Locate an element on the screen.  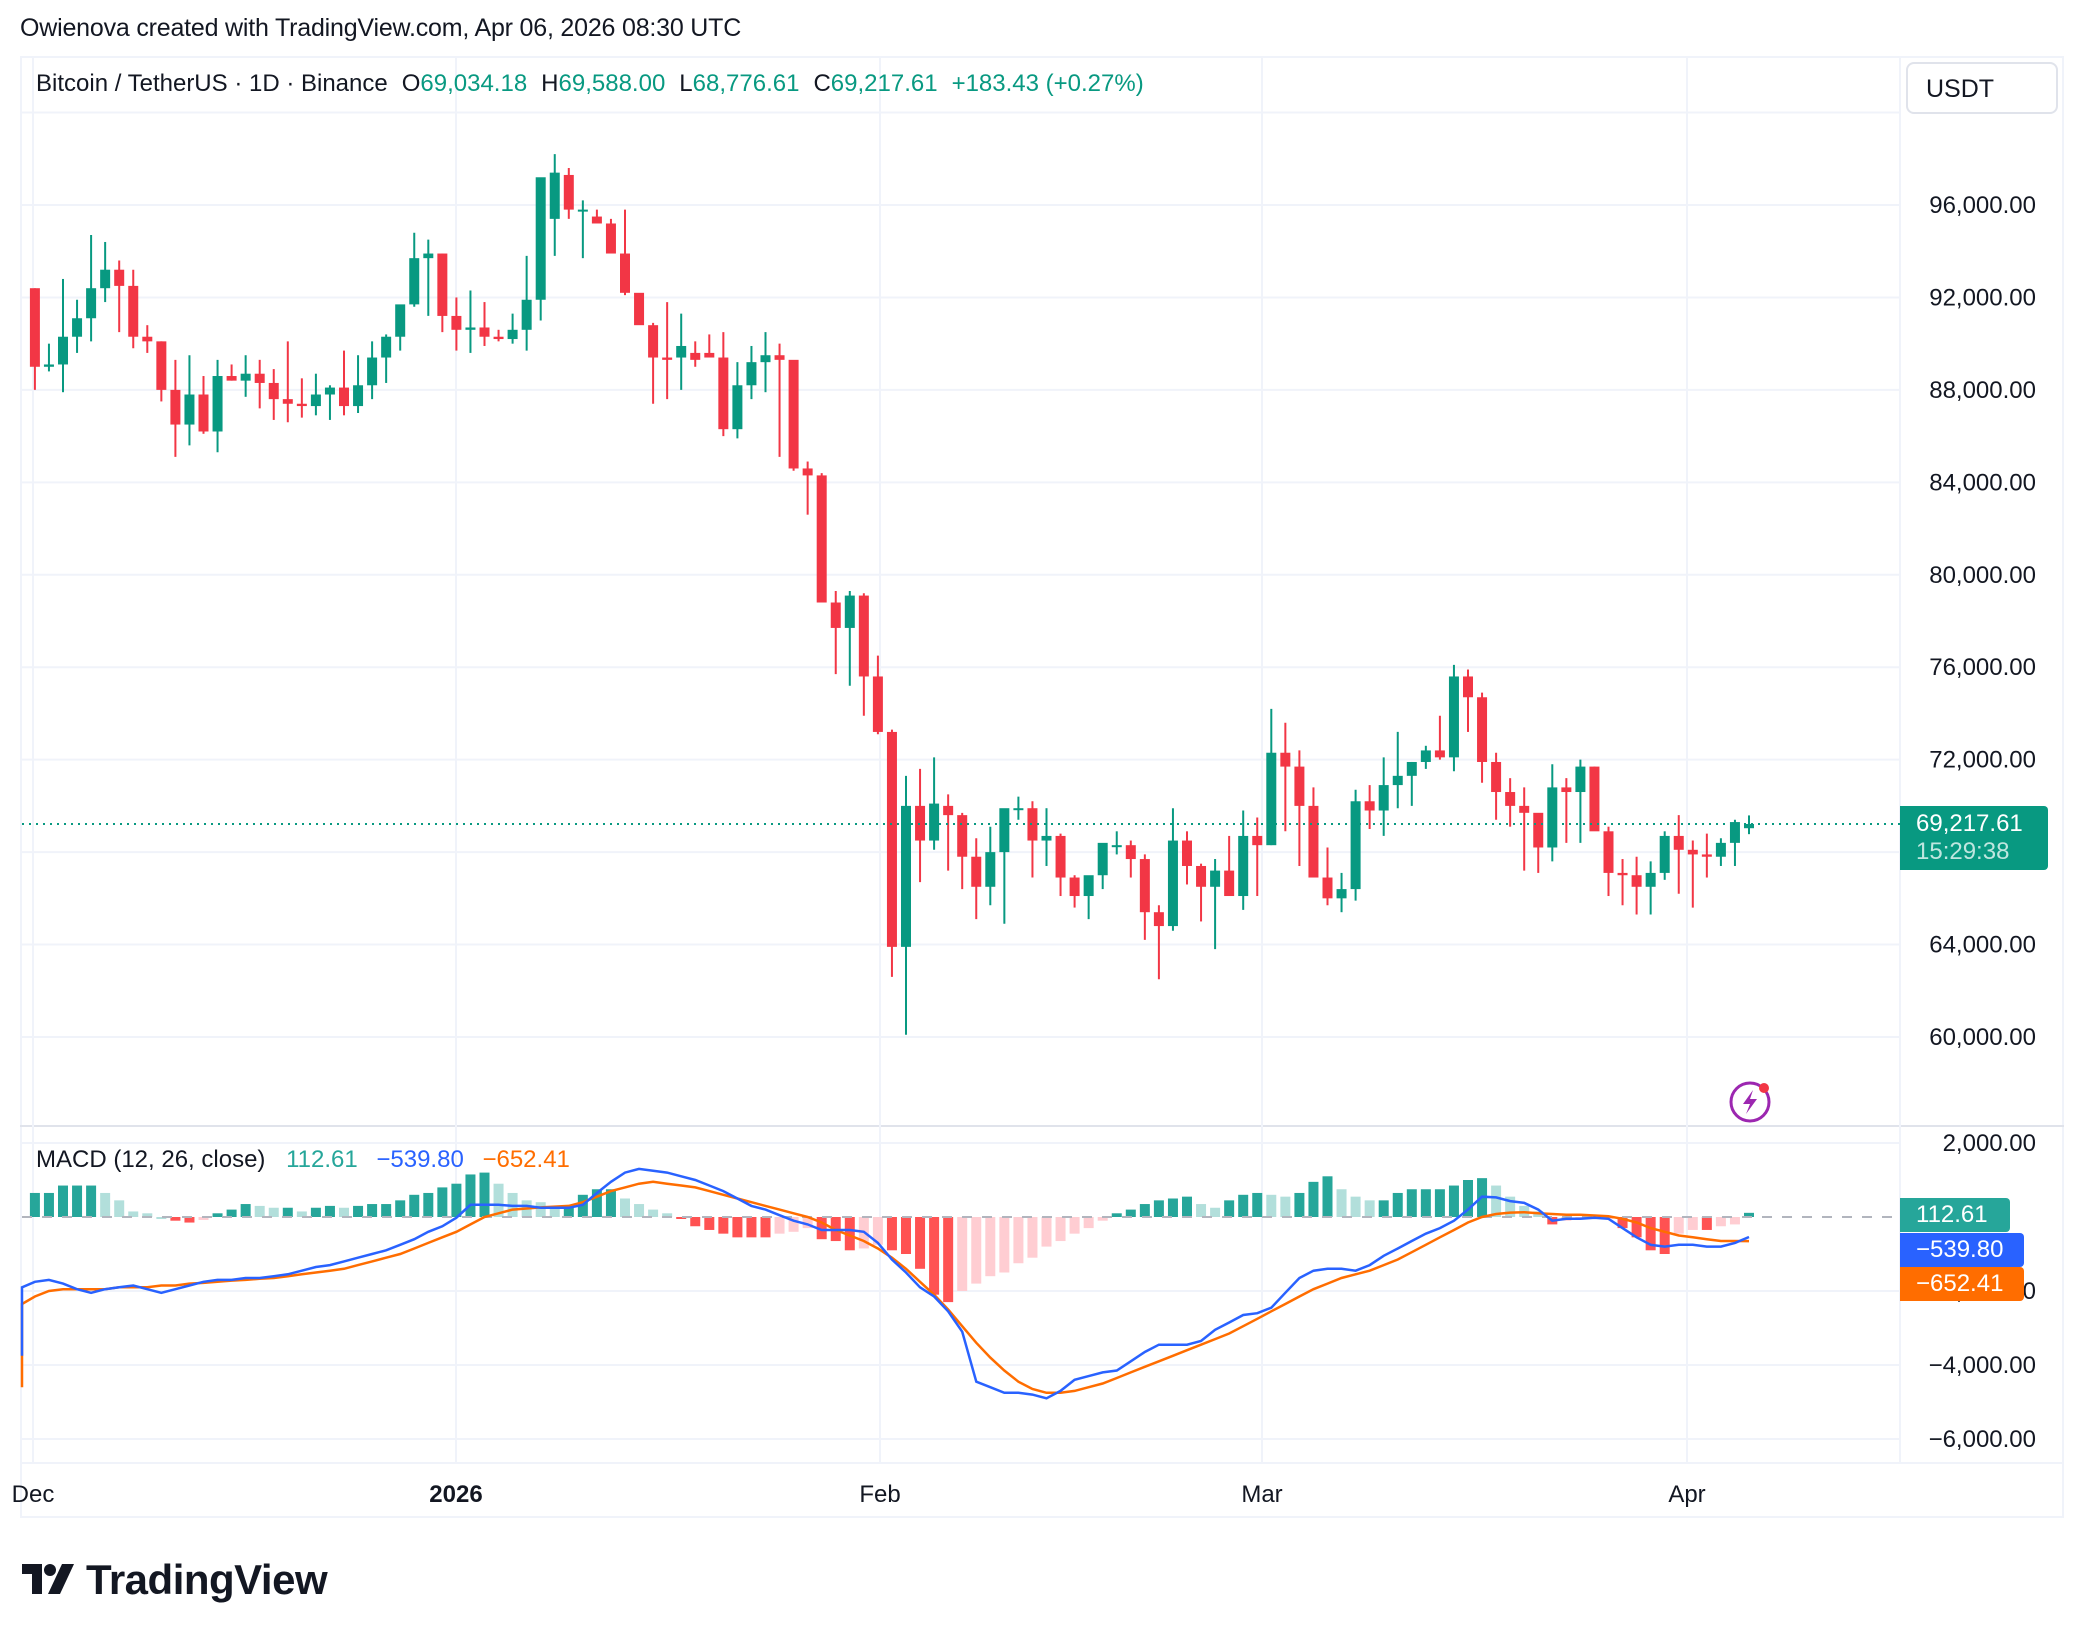
macd-axis-label: −6,000.00 is located at coordinates (1982, 1439).